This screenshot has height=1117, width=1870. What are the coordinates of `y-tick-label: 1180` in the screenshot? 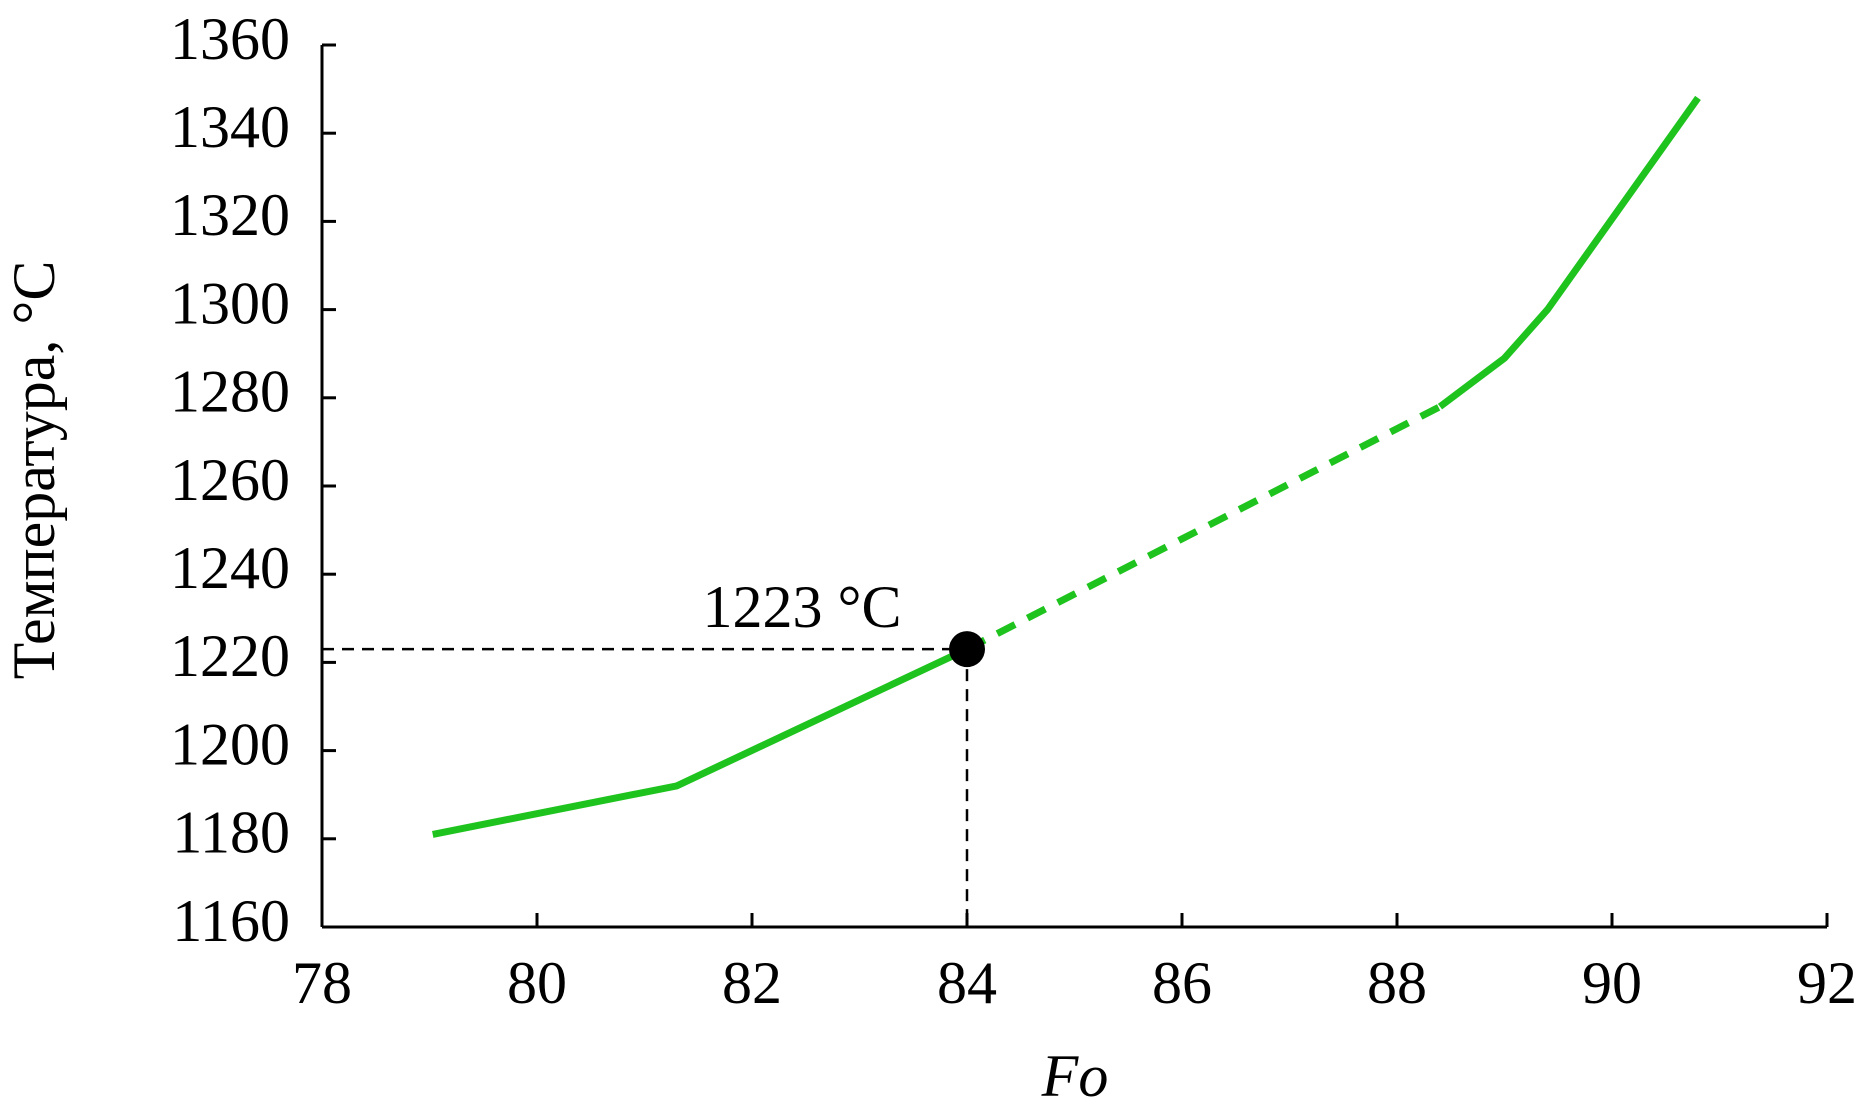 It's located at (231, 833).